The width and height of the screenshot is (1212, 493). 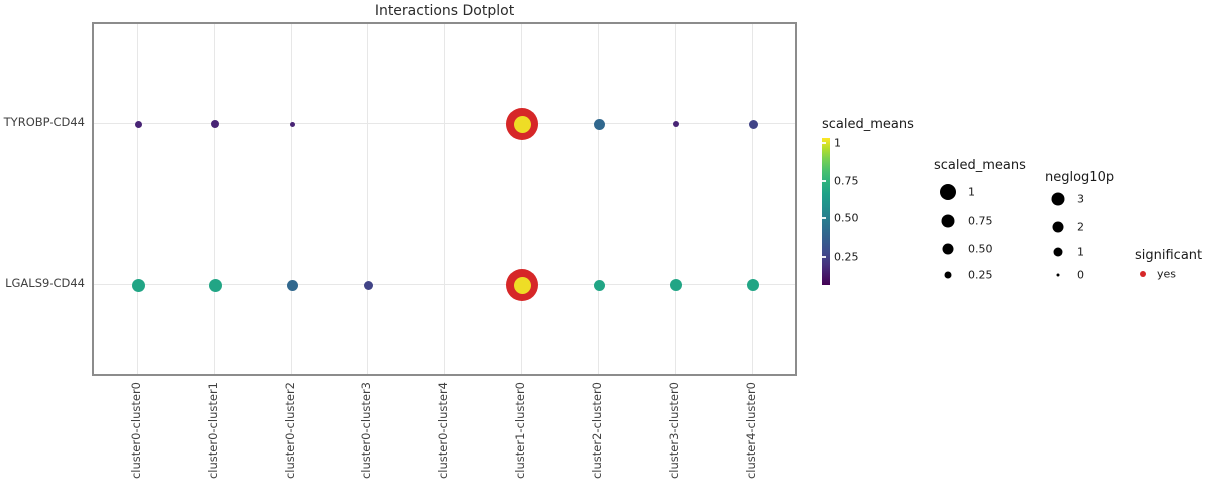 I want to click on colorbar-gradient, so click(x=826, y=211).